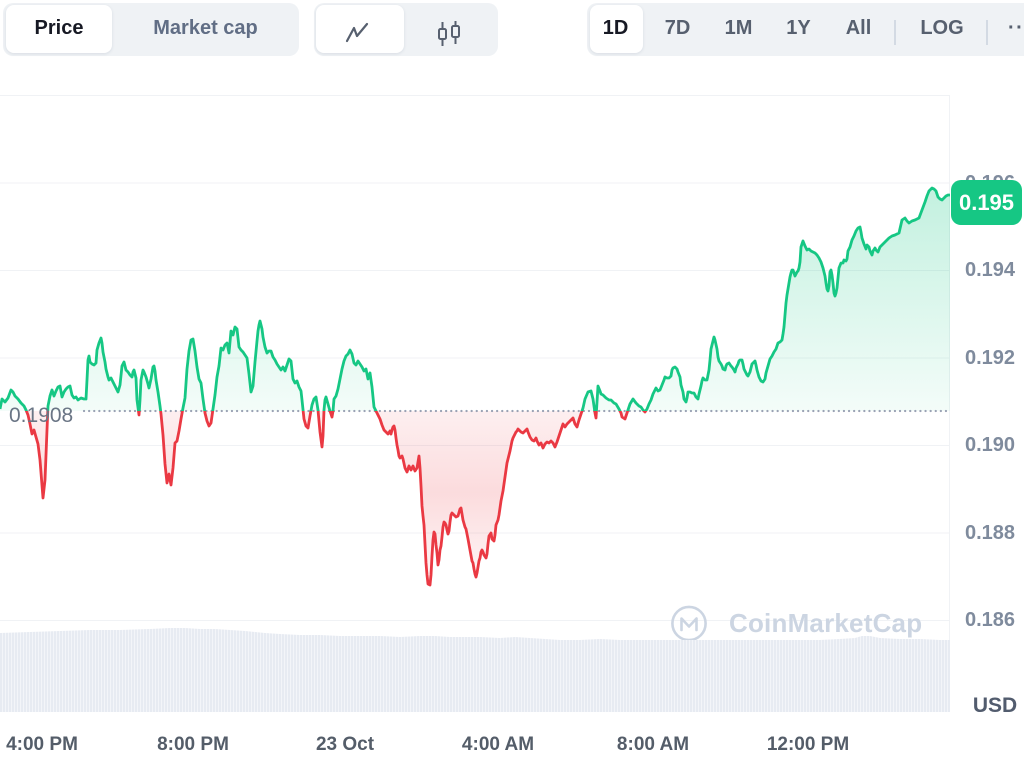 The image size is (1024, 757). What do you see at coordinates (825, 623) in the screenshot?
I see `svg-text: CoinMarketCap` at bounding box center [825, 623].